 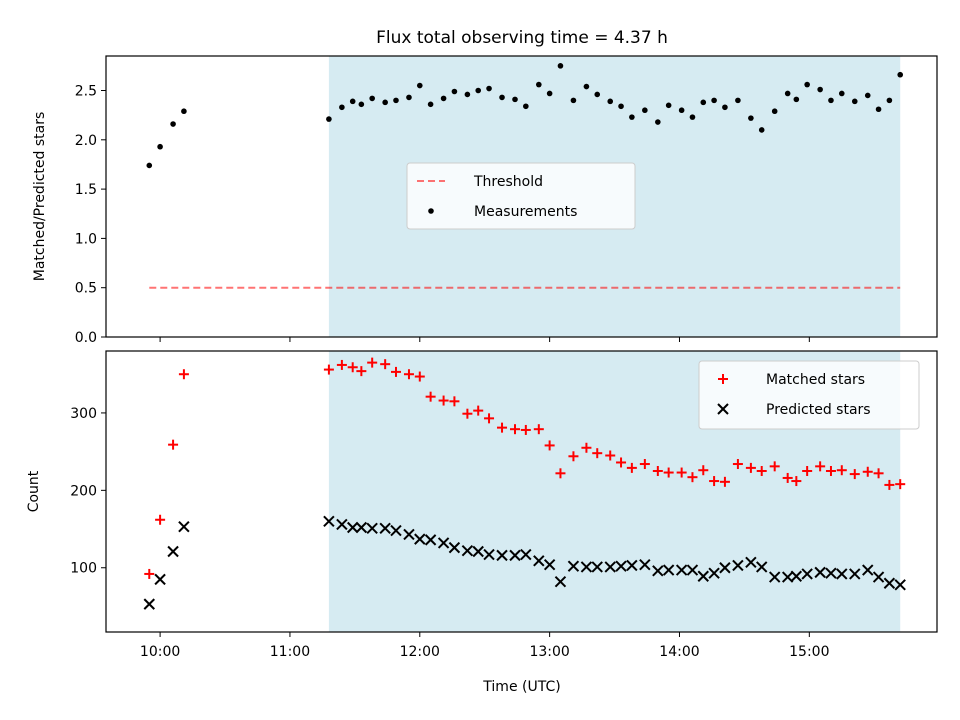 What do you see at coordinates (508, 182) in the screenshot?
I see `legend-label: Threshold` at bounding box center [508, 182].